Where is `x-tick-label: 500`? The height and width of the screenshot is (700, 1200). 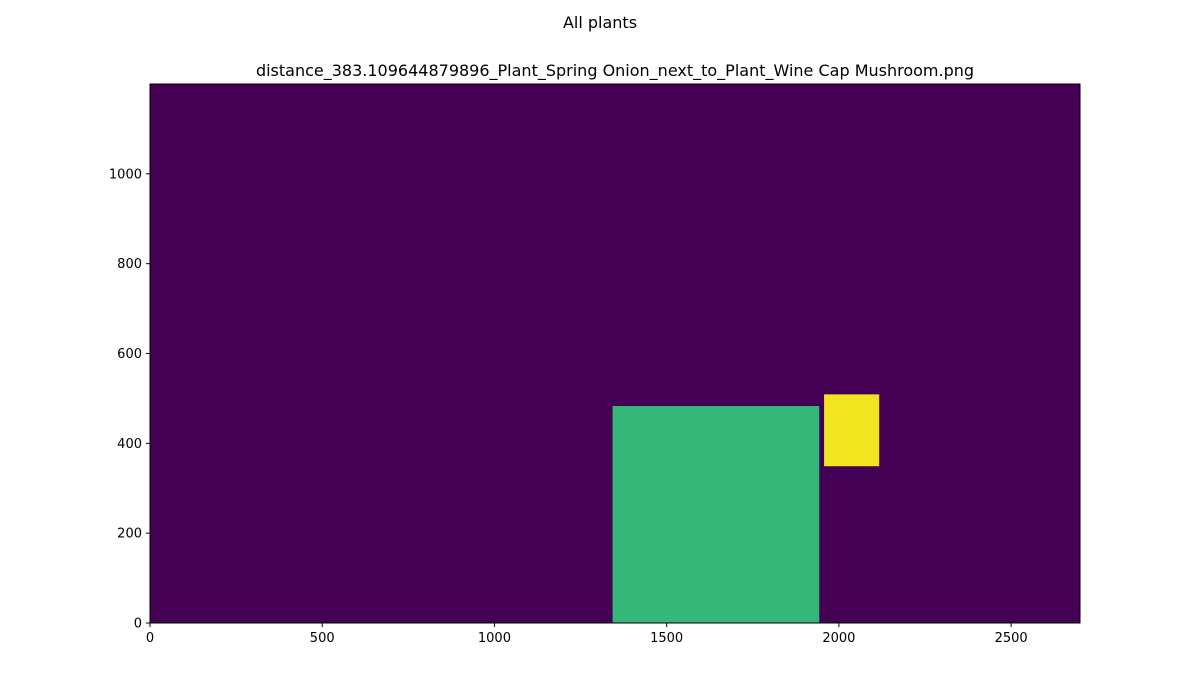 x-tick-label: 500 is located at coordinates (322, 638).